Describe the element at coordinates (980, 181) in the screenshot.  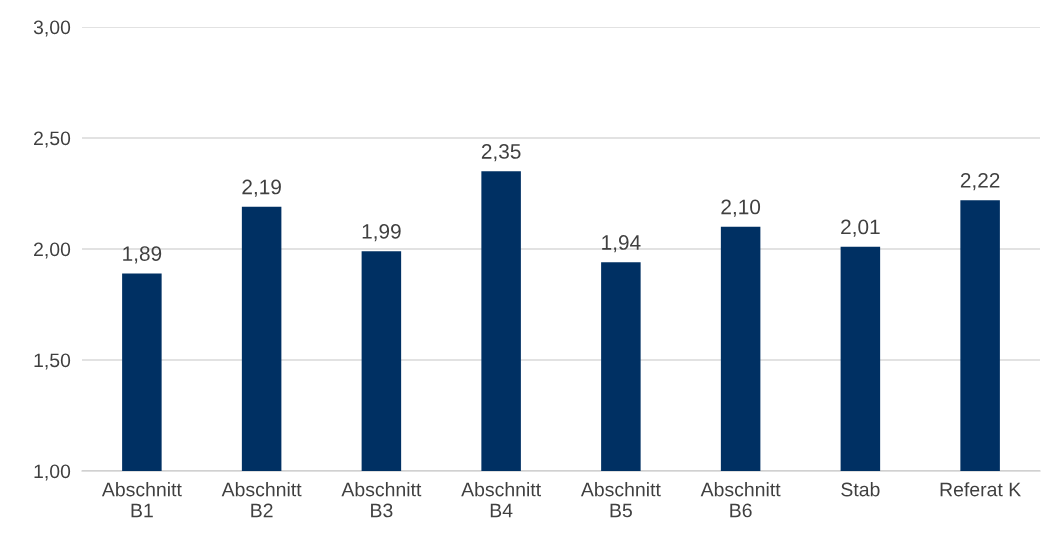
I see `data-label: 2,22` at that location.